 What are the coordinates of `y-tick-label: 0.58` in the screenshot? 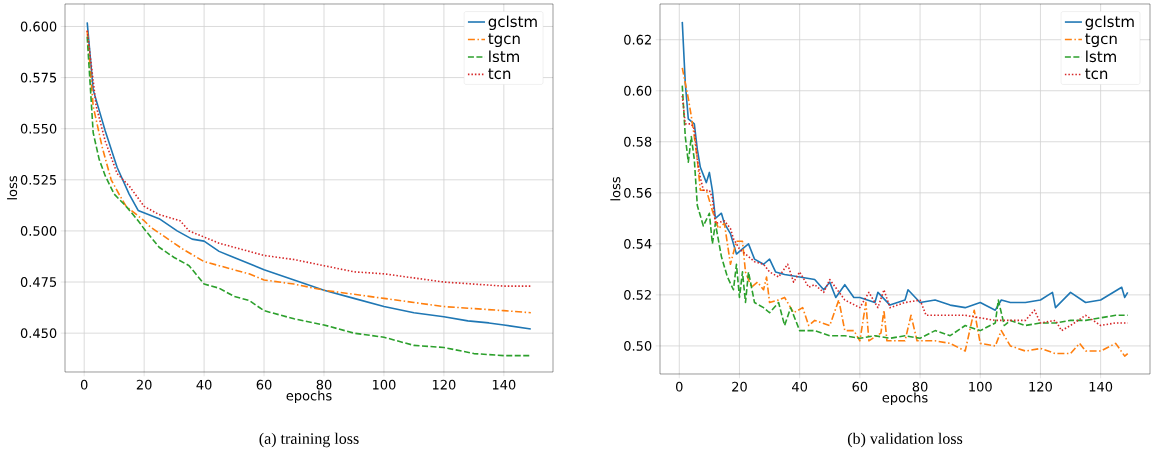 It's located at (638, 141).